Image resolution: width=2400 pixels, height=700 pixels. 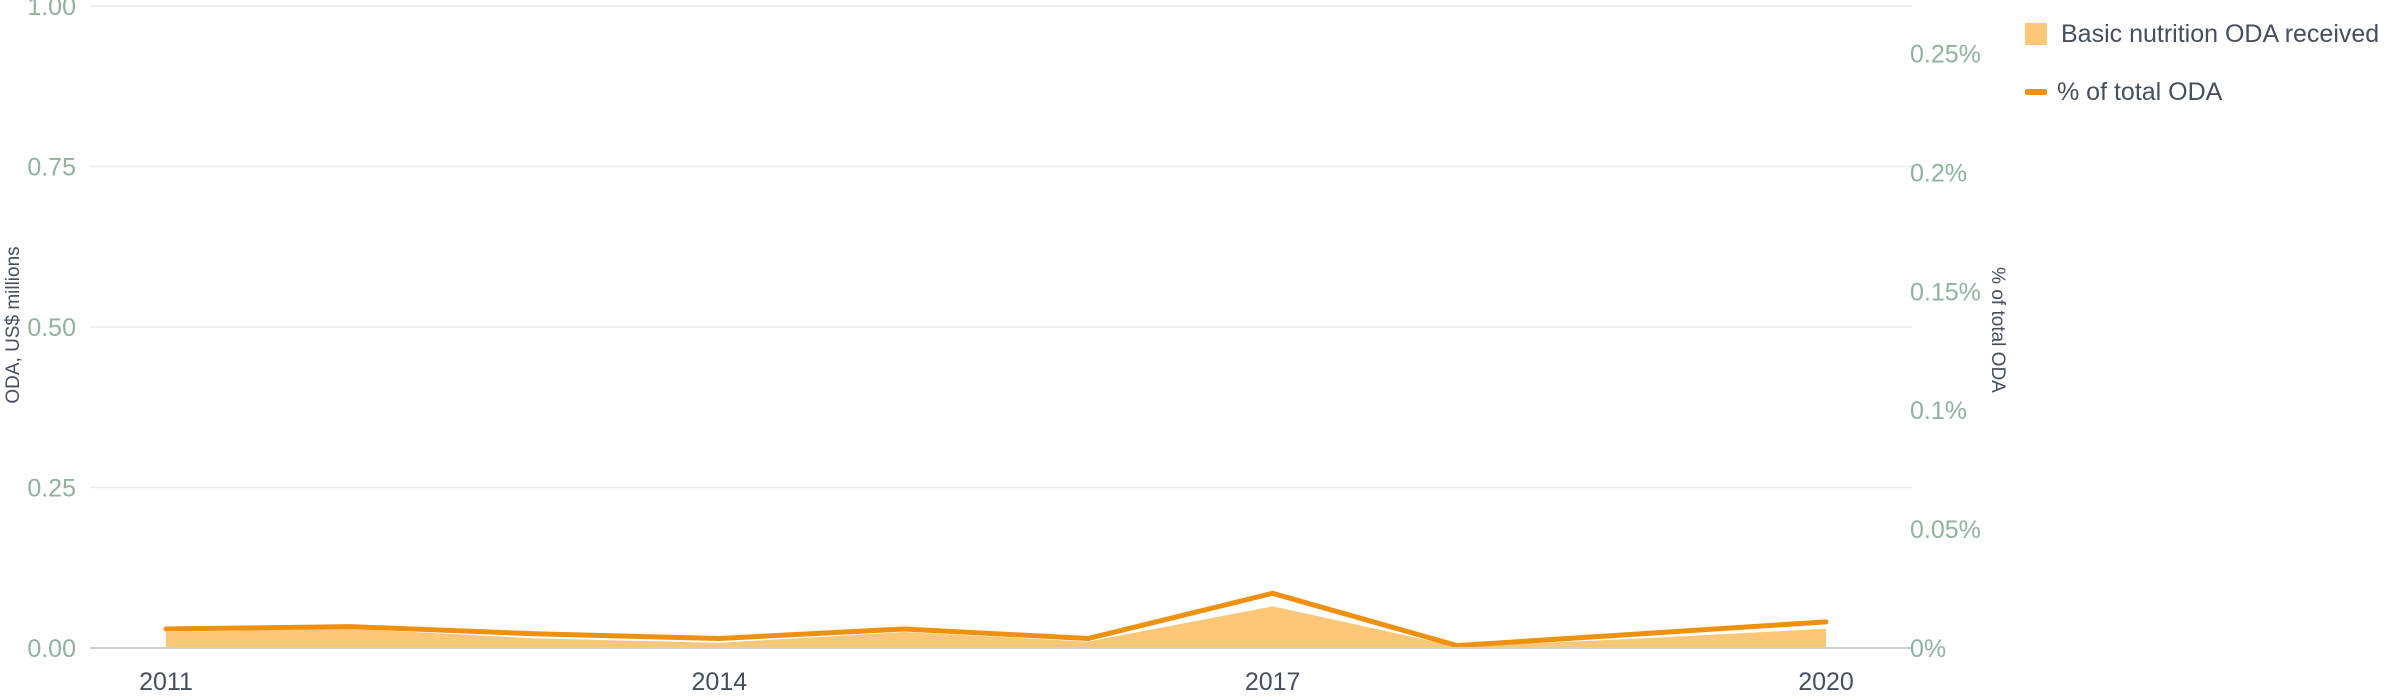 What do you see at coordinates (166, 682) in the screenshot?
I see `x-tick-label: 2011` at bounding box center [166, 682].